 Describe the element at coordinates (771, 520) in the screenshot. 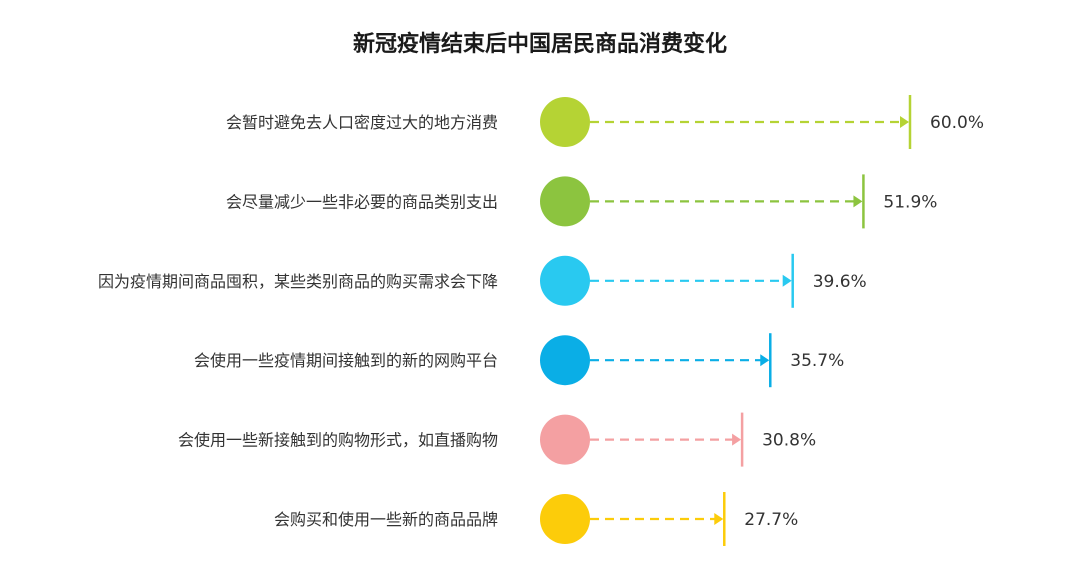

I see `value-label: 27.7%` at that location.